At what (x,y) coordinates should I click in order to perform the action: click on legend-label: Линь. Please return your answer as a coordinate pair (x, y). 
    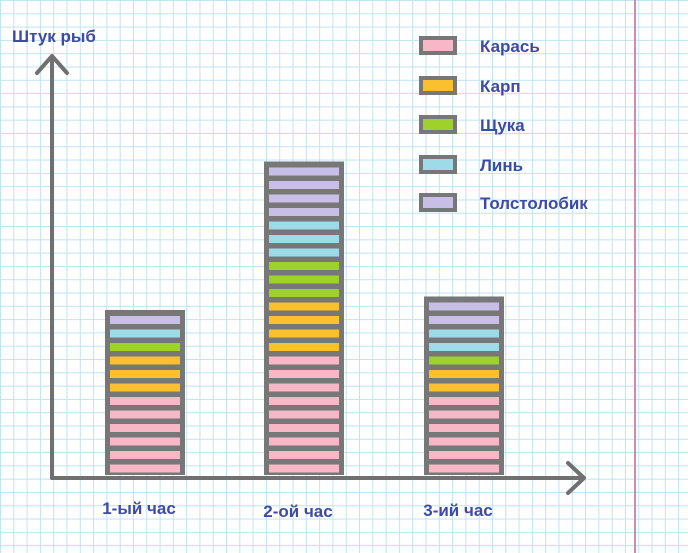
    Looking at the image, I should click on (501, 165).